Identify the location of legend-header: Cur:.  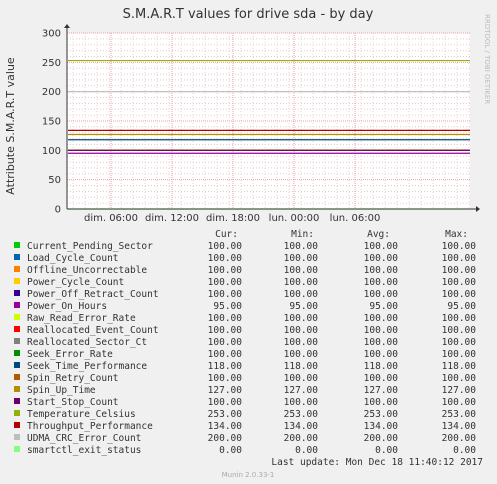
(226, 234).